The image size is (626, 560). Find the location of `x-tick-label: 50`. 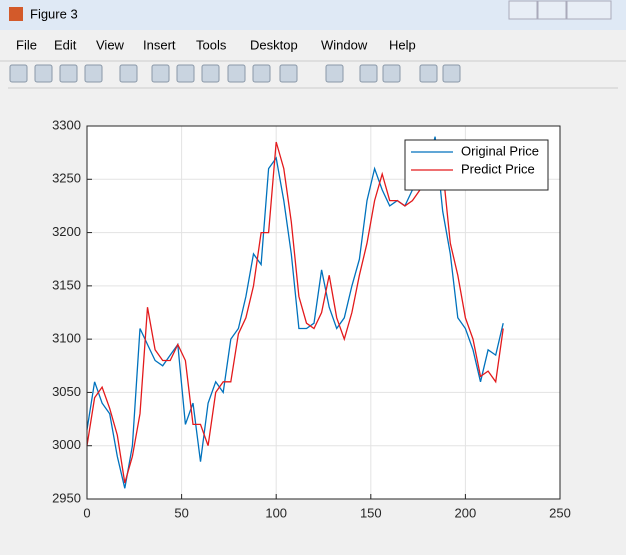

x-tick-label: 50 is located at coordinates (181, 512).